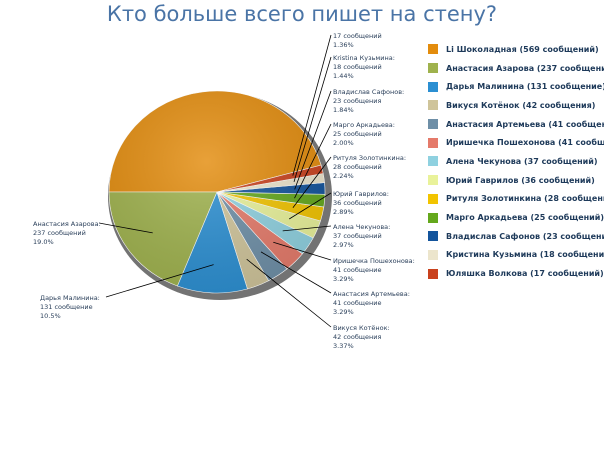 Image resolution: width=604 pixels, height=452 pixels. Describe the element at coordinates (357, 101) in the screenshot. I see `slice-label-владислав-сафонов-2: 23 сообщения` at that location.